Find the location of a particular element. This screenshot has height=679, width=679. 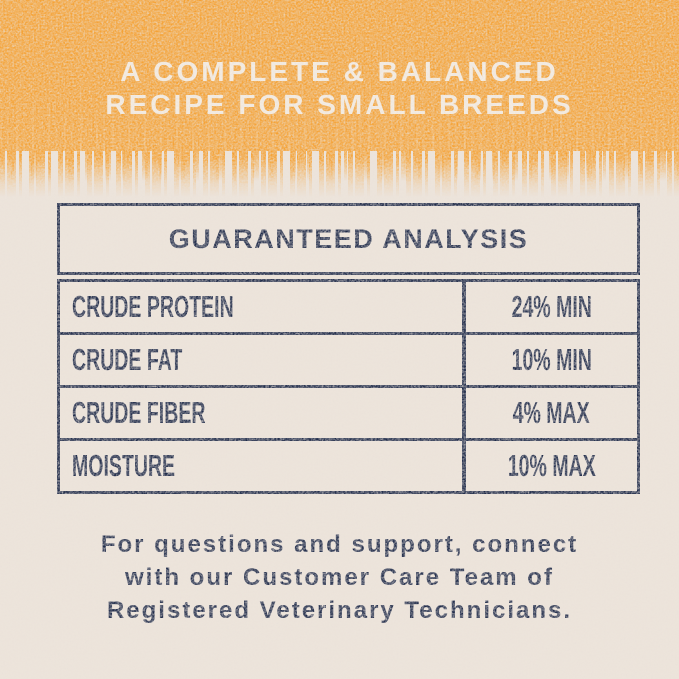

nutrient-value-cell: 10% MIN is located at coordinates (551, 360).